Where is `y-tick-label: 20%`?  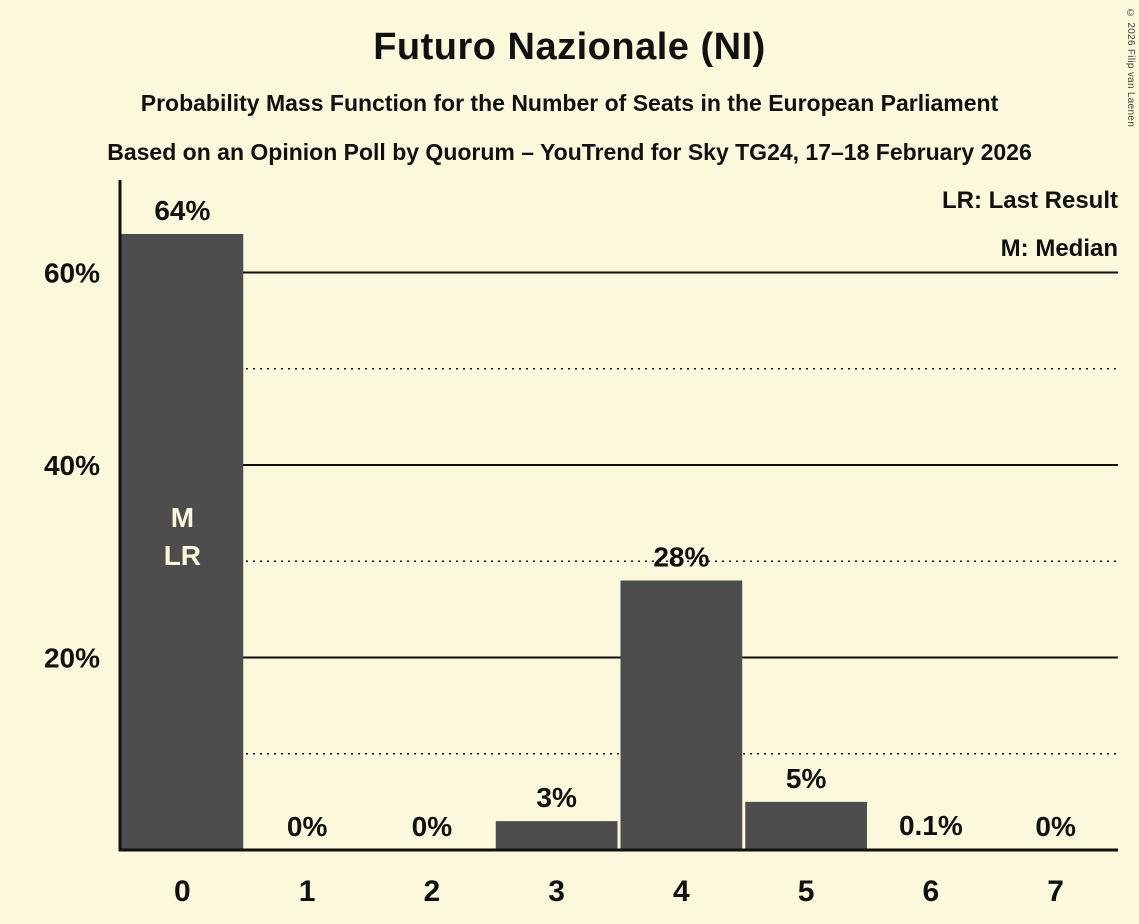 y-tick-label: 20% is located at coordinates (72, 658).